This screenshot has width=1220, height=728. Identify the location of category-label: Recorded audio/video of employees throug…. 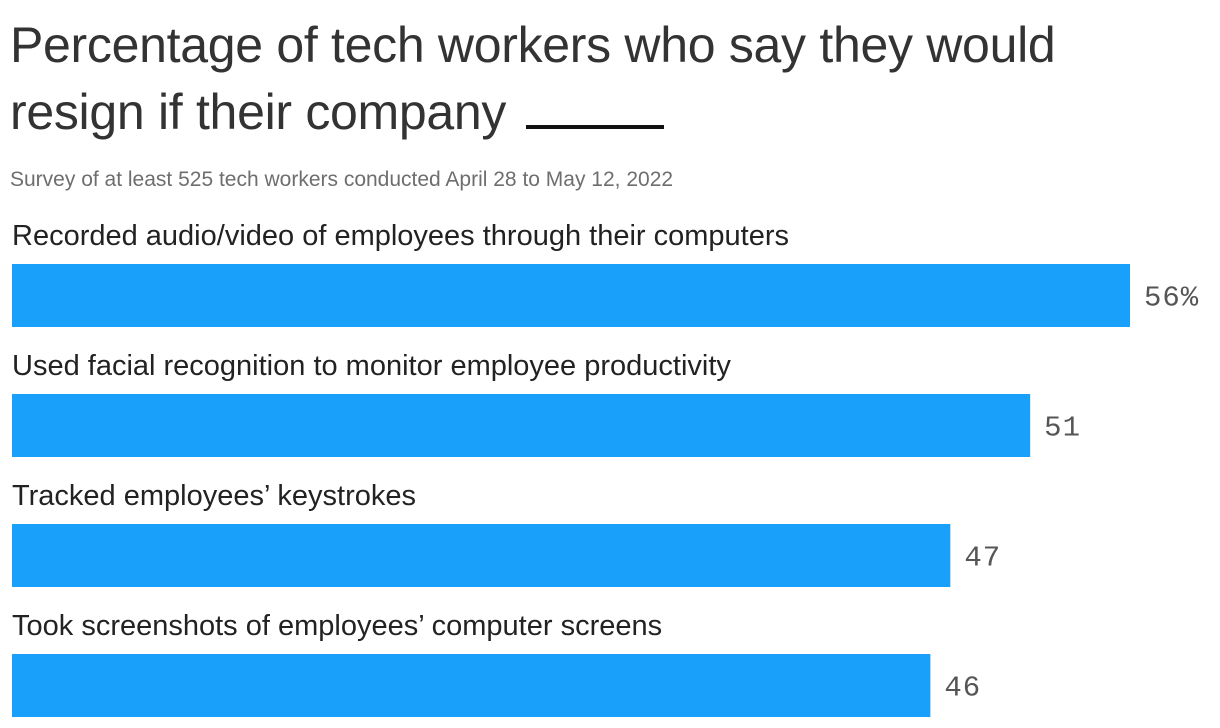
(400, 236).